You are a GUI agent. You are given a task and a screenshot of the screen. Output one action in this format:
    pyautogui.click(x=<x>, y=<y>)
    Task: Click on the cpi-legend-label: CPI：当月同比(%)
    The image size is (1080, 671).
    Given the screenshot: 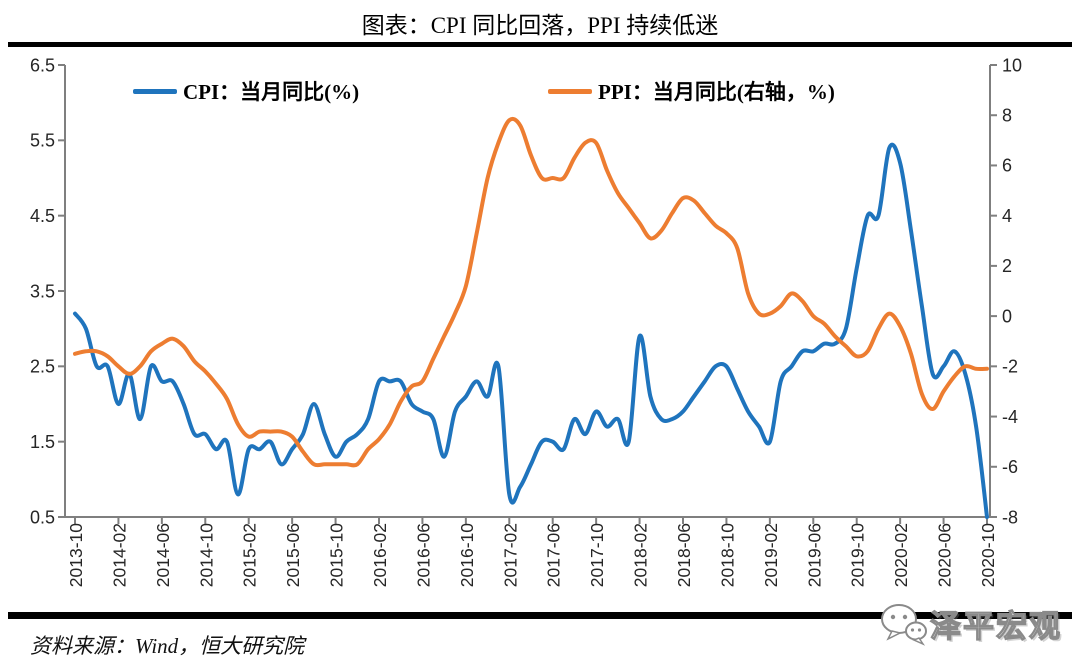 What is the action you would take?
    pyautogui.click(x=271, y=92)
    